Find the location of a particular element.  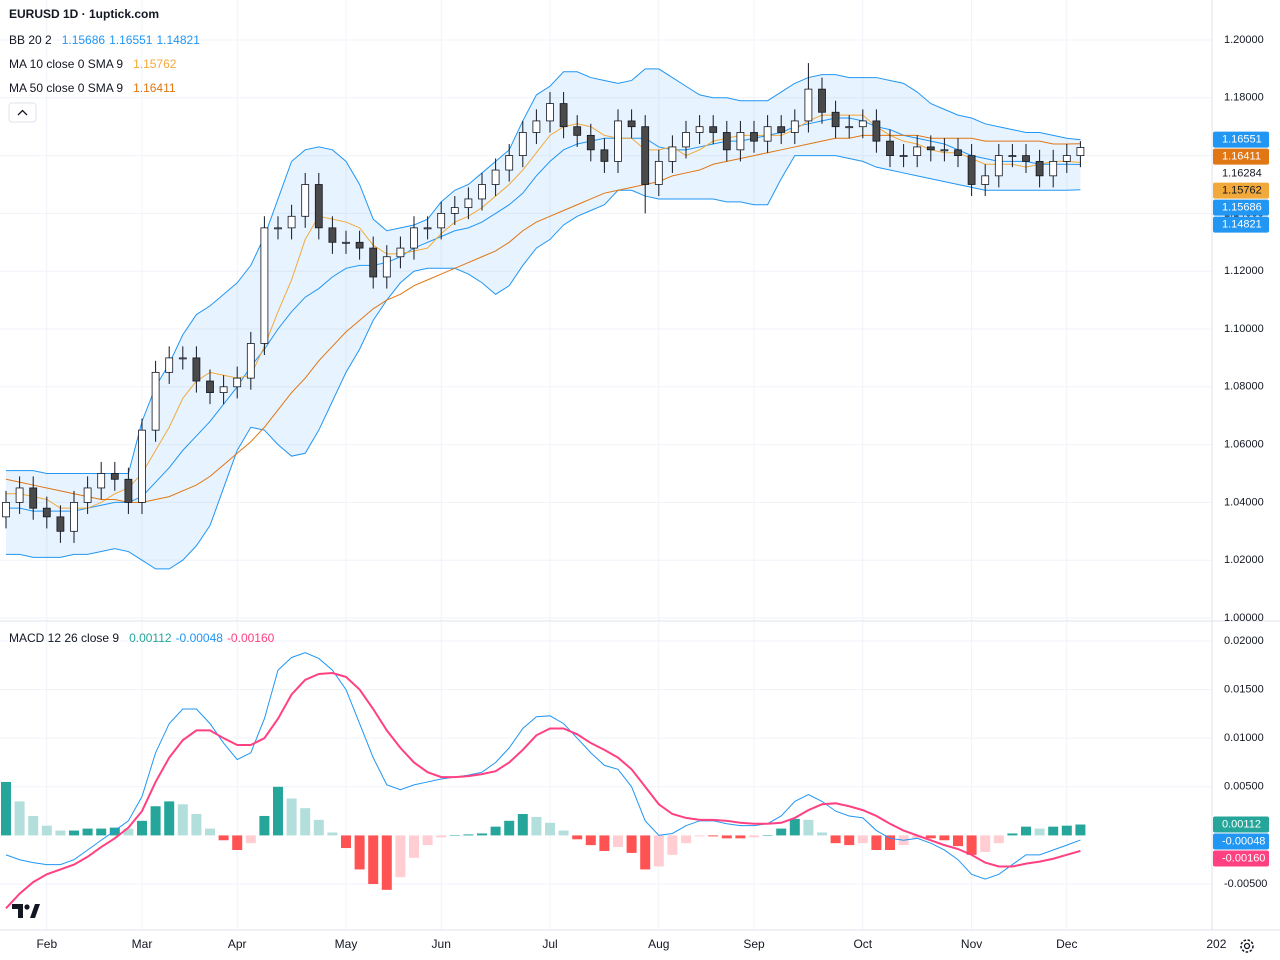

collapse-button is located at coordinates (22, 112).